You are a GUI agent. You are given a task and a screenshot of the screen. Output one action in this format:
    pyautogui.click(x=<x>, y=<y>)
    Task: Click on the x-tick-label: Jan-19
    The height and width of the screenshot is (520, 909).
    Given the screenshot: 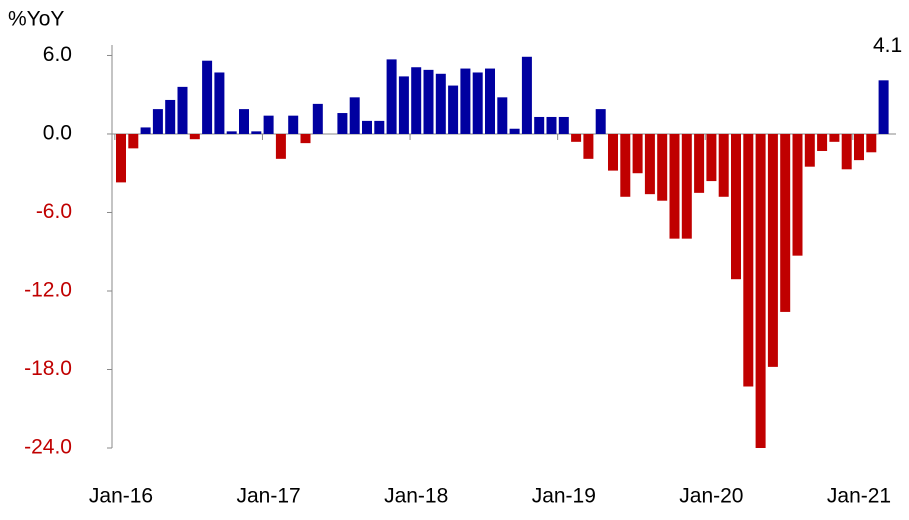 What is the action you would take?
    pyautogui.click(x=564, y=496)
    